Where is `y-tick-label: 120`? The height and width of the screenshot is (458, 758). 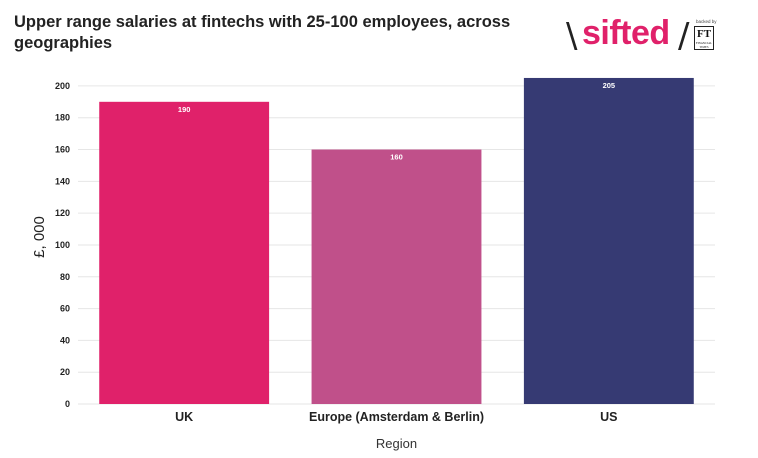 y-tick-label: 120 is located at coordinates (62, 213).